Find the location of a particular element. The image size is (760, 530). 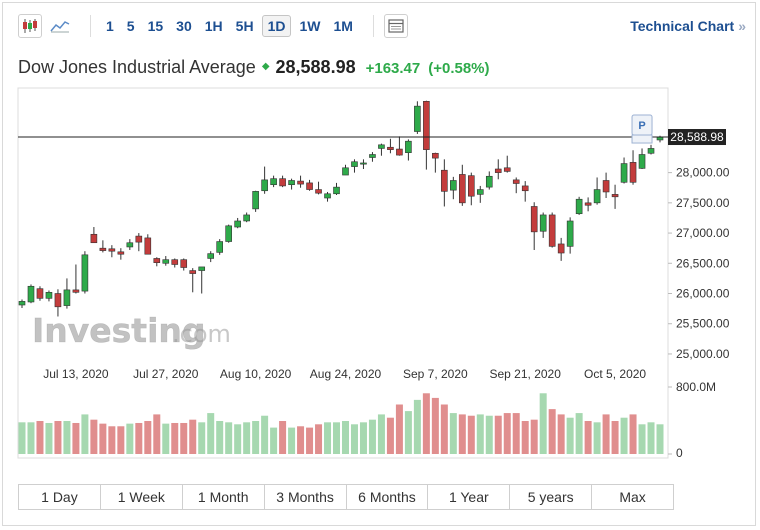

price-tick-label: 25,000.00 is located at coordinates (703, 354).